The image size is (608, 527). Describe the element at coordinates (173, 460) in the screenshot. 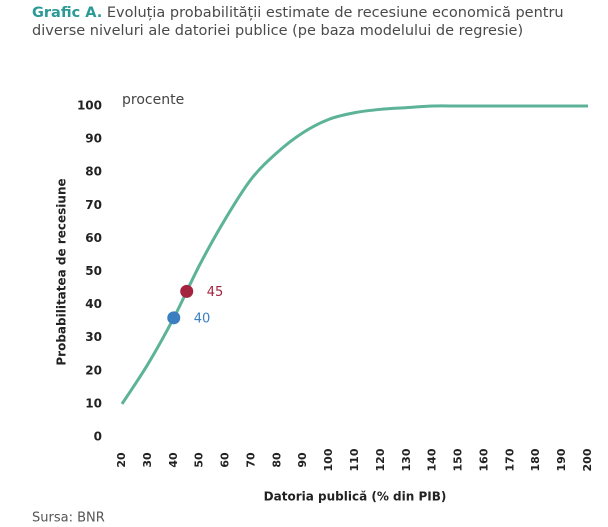

I see `x-tick-label: 40` at that location.